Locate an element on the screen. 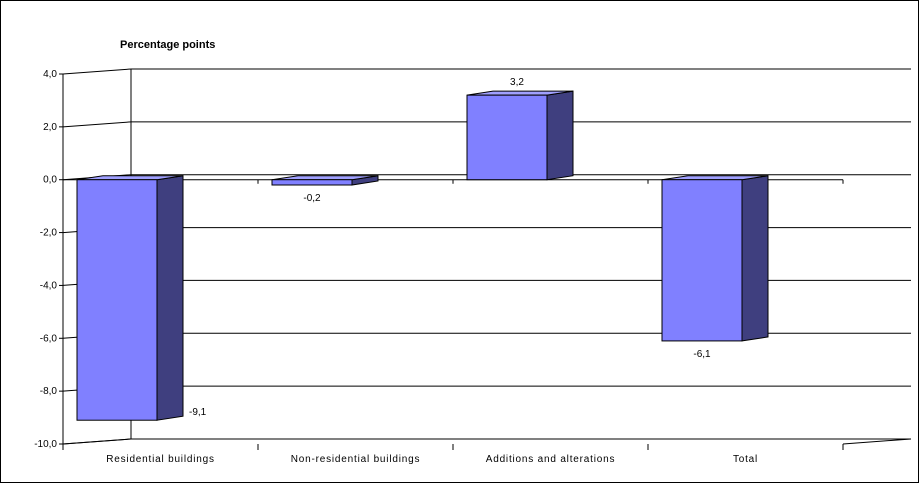 The width and height of the screenshot is (919, 483). data-label: -6,1 is located at coordinates (702, 354).